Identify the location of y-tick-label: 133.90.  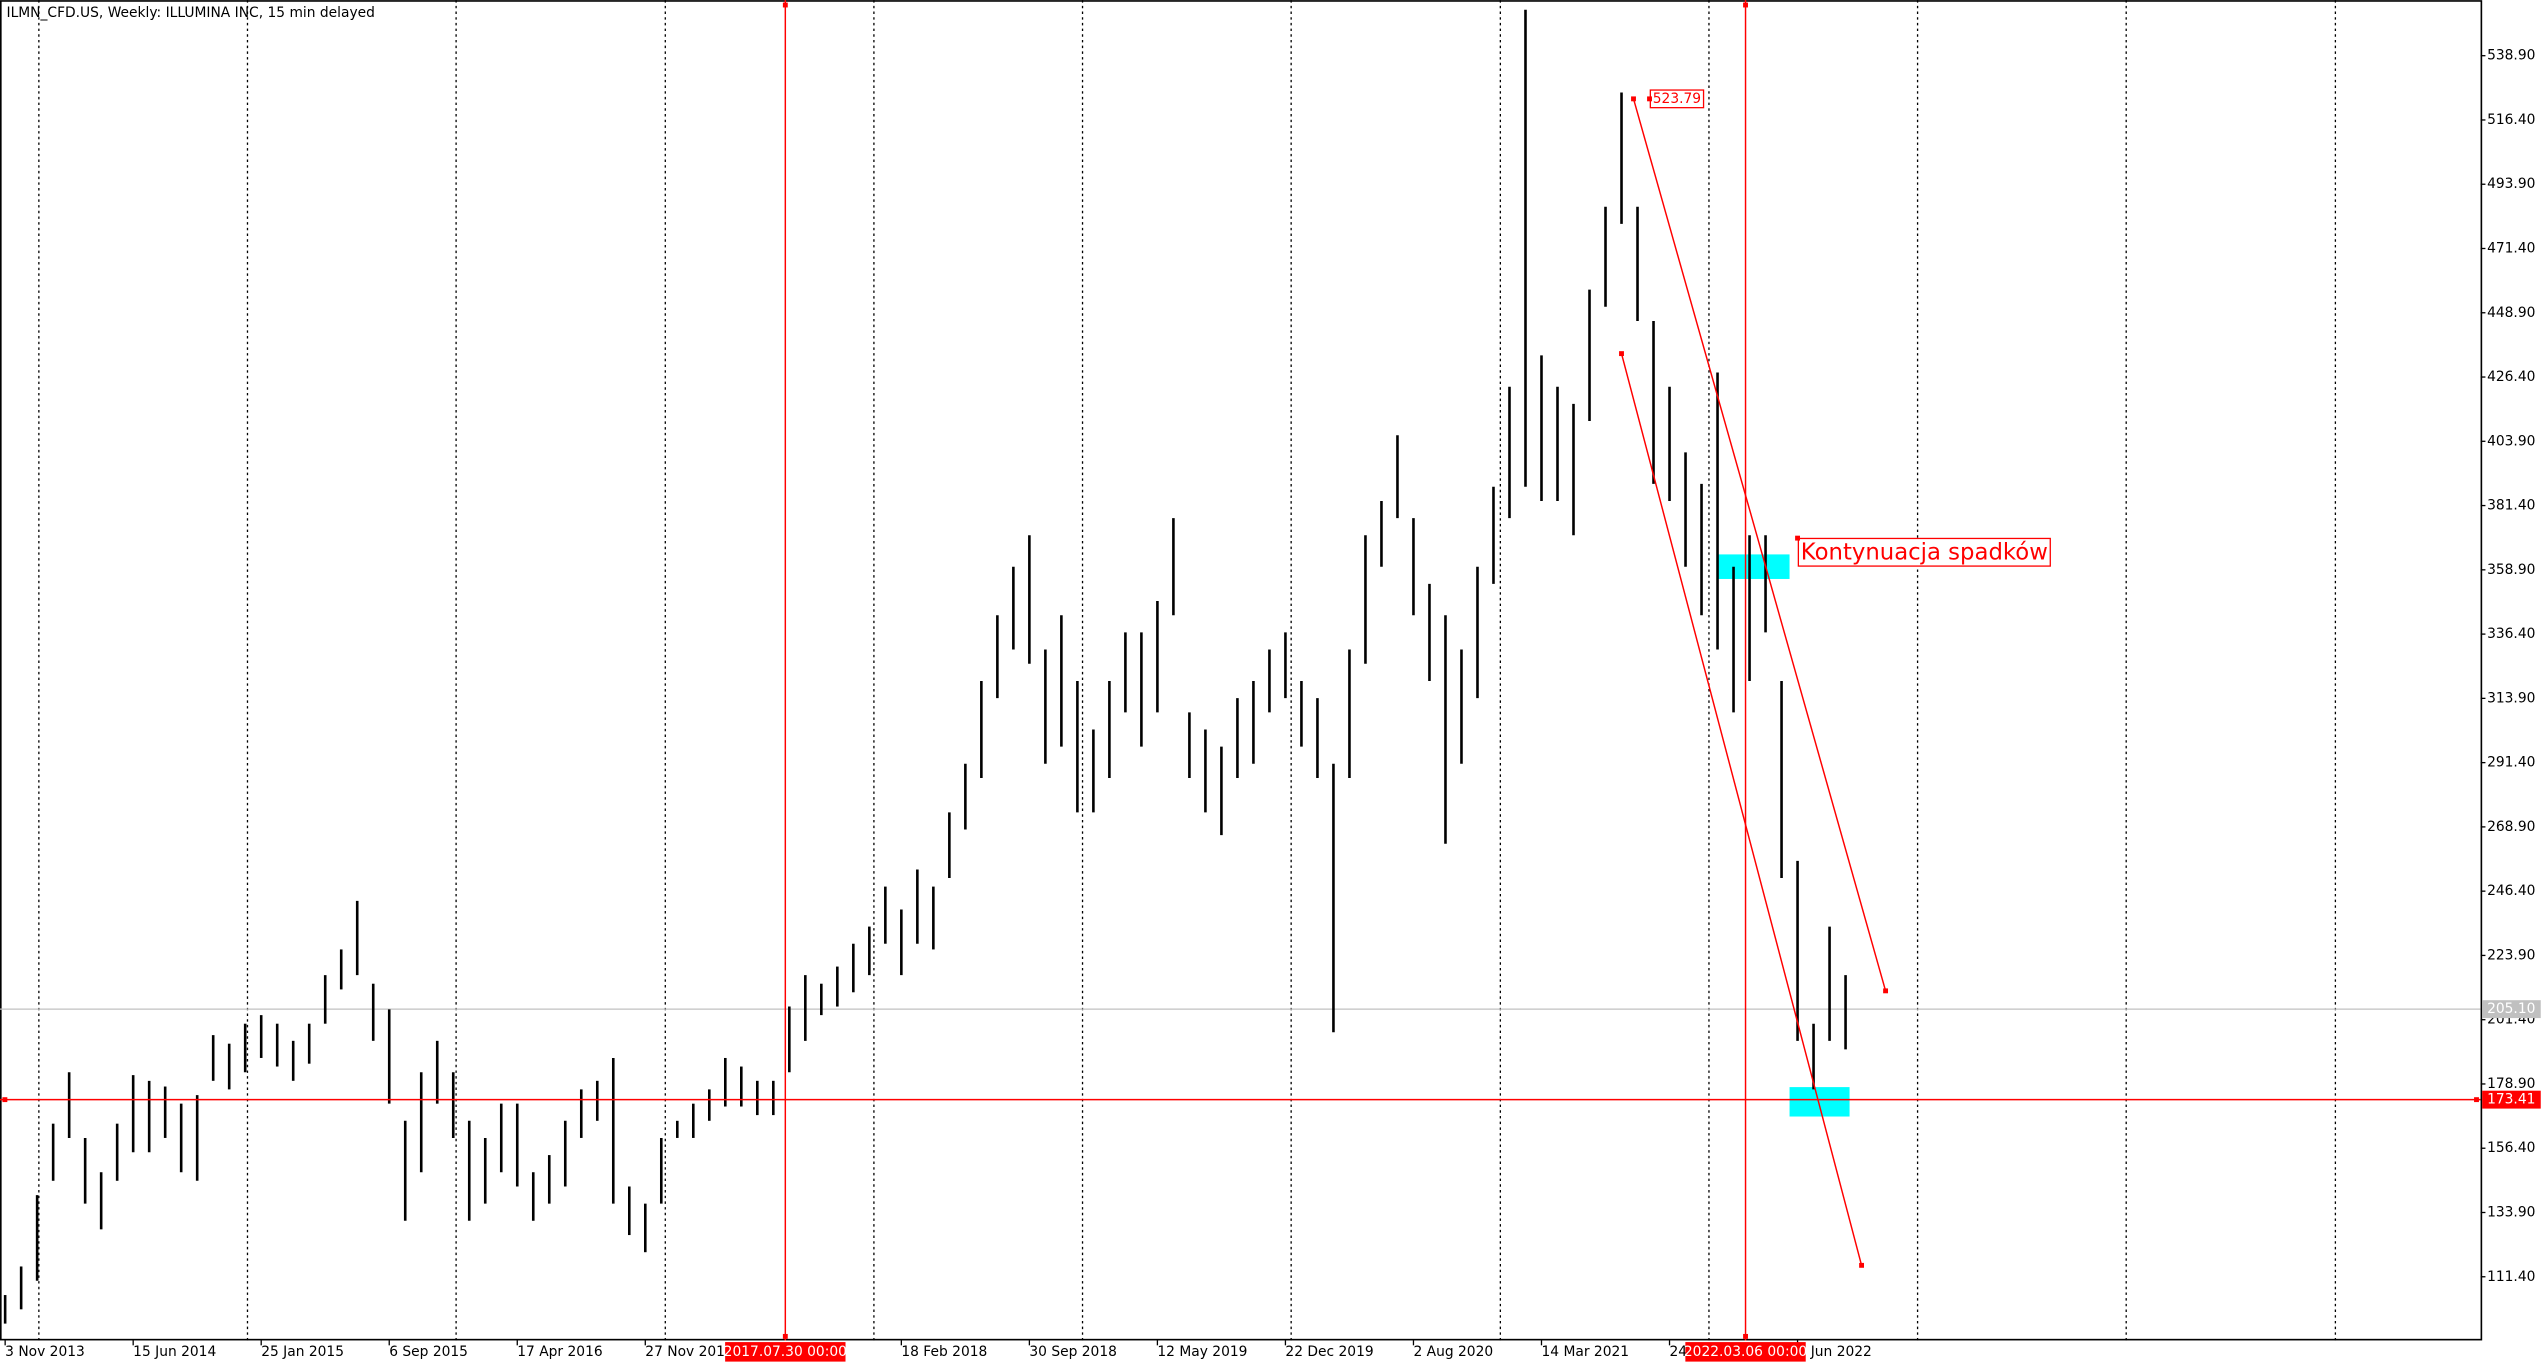
(2511, 1212).